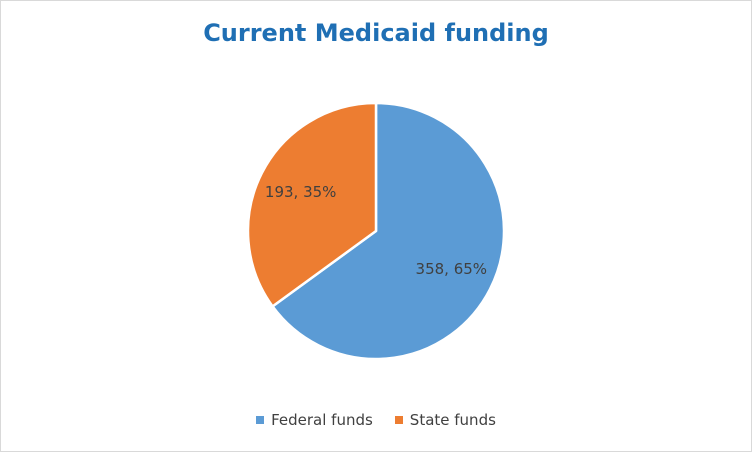  Describe the element at coordinates (301, 192) in the screenshot. I see `data-label-state-funds: 193, 35%` at that location.